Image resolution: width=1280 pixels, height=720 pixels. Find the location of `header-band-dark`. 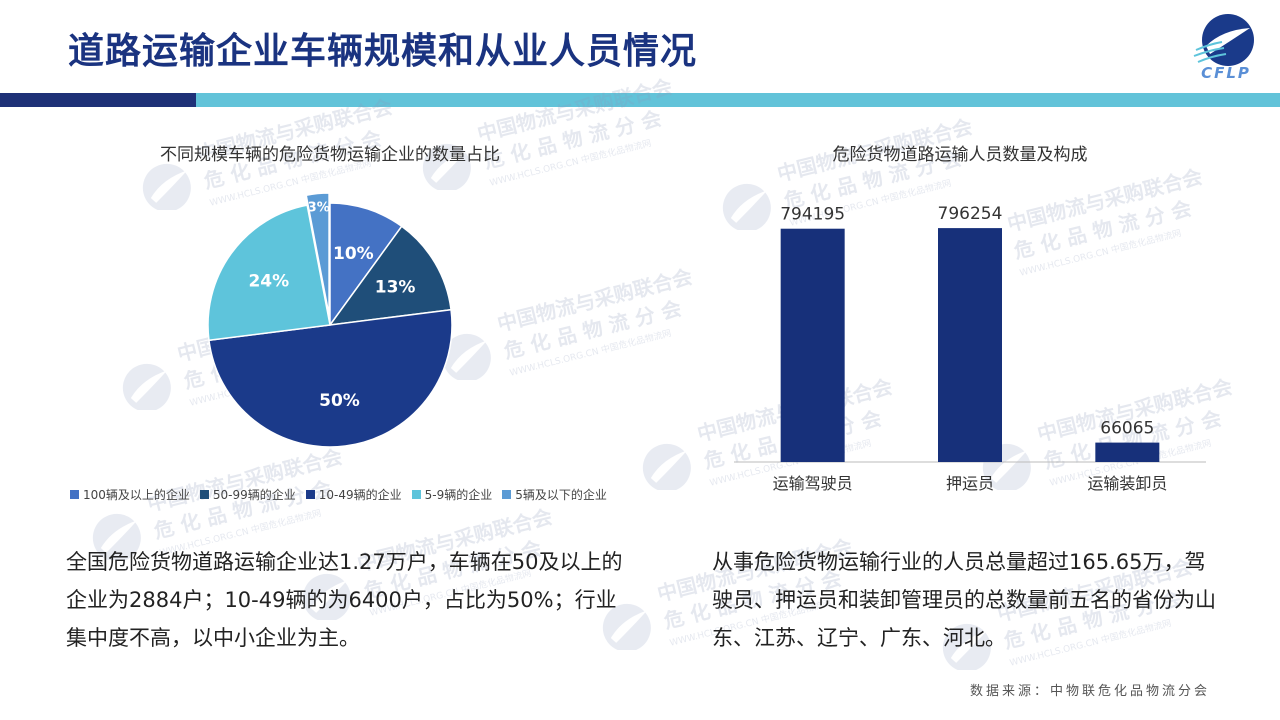

header-band-dark is located at coordinates (98, 100).